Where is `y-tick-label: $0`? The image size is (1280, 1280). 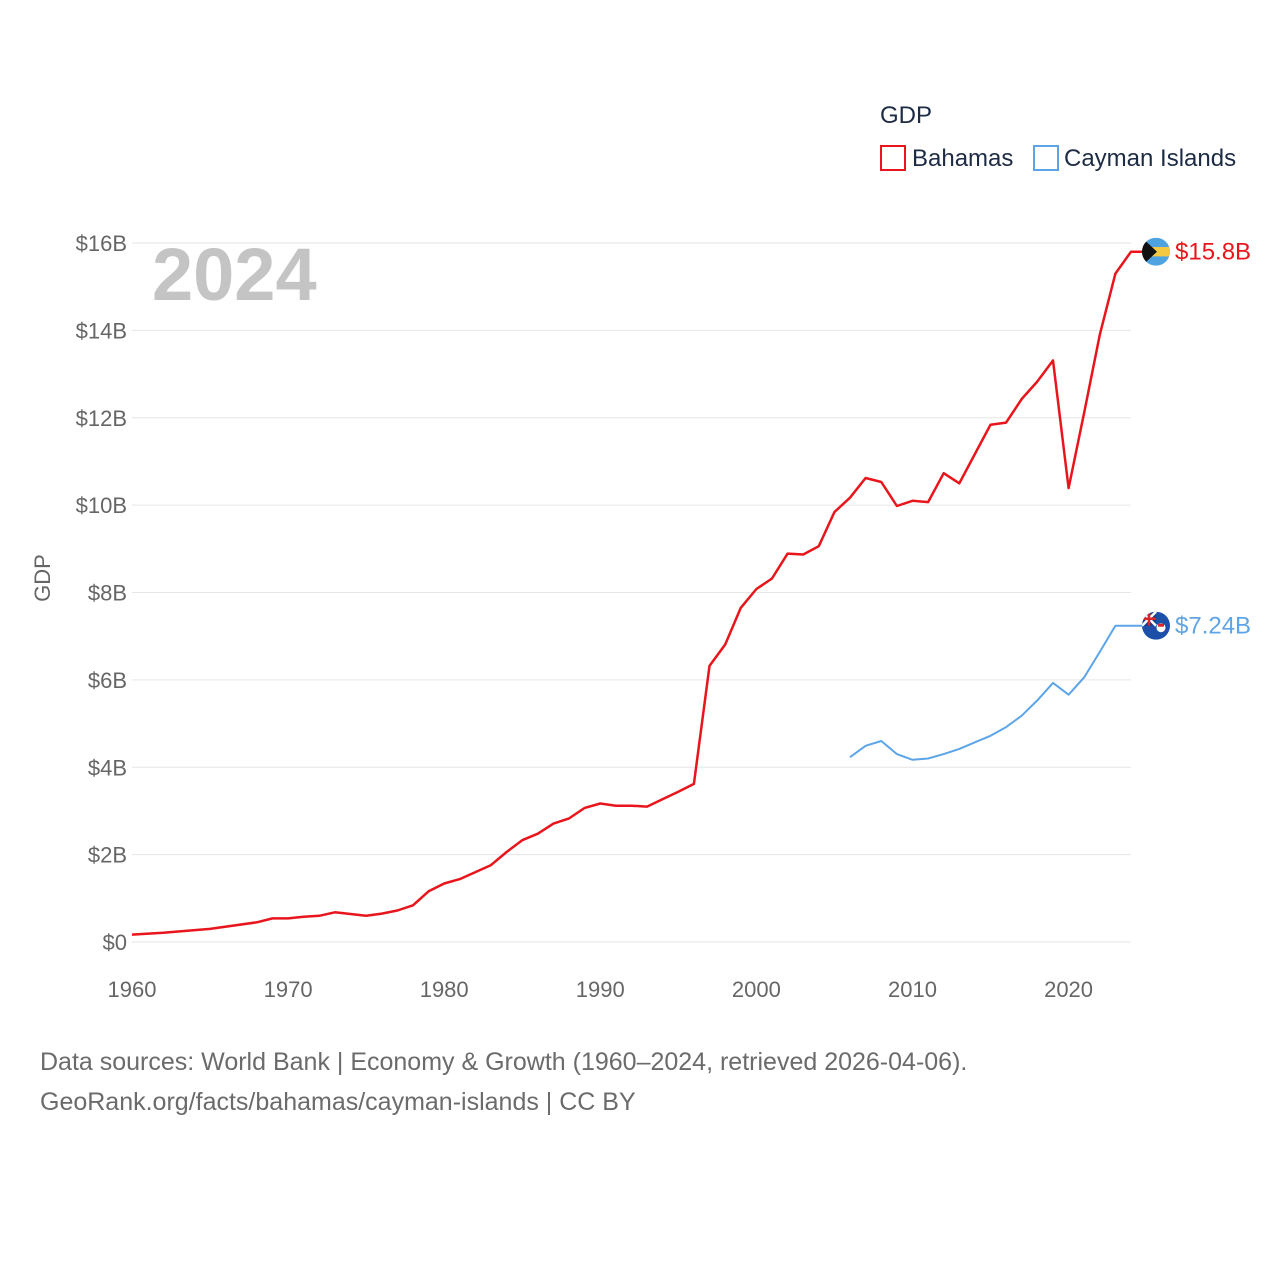
y-tick-label: $0 is located at coordinates (115, 942).